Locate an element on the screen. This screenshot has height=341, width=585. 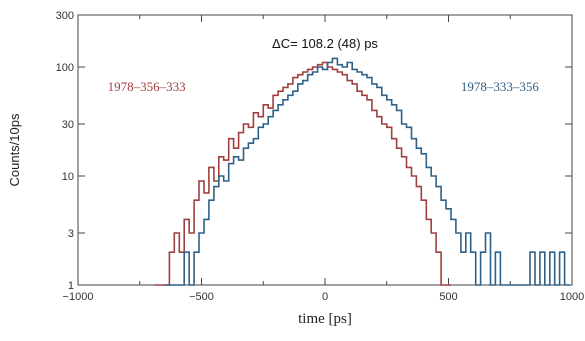
x-tick-label: −500 is located at coordinates (201, 297).